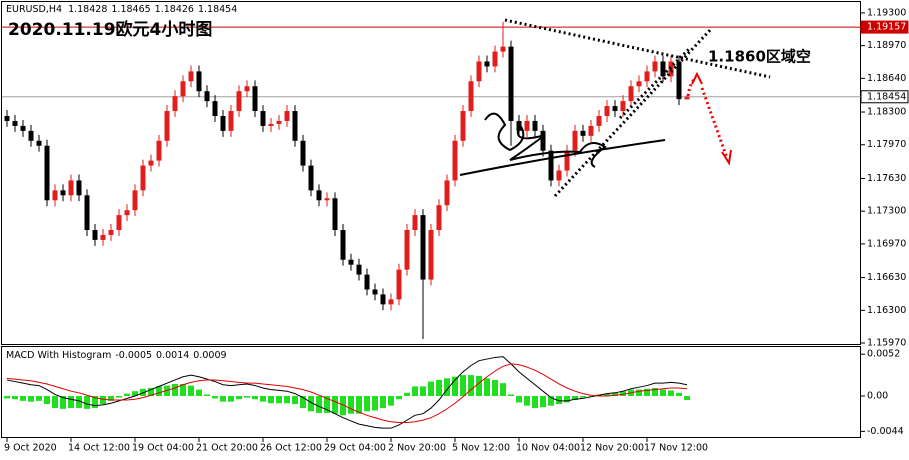 The width and height of the screenshot is (909, 460). Describe the element at coordinates (886, 78) in the screenshot. I see `y-tick-label: 1.18640` at that location.